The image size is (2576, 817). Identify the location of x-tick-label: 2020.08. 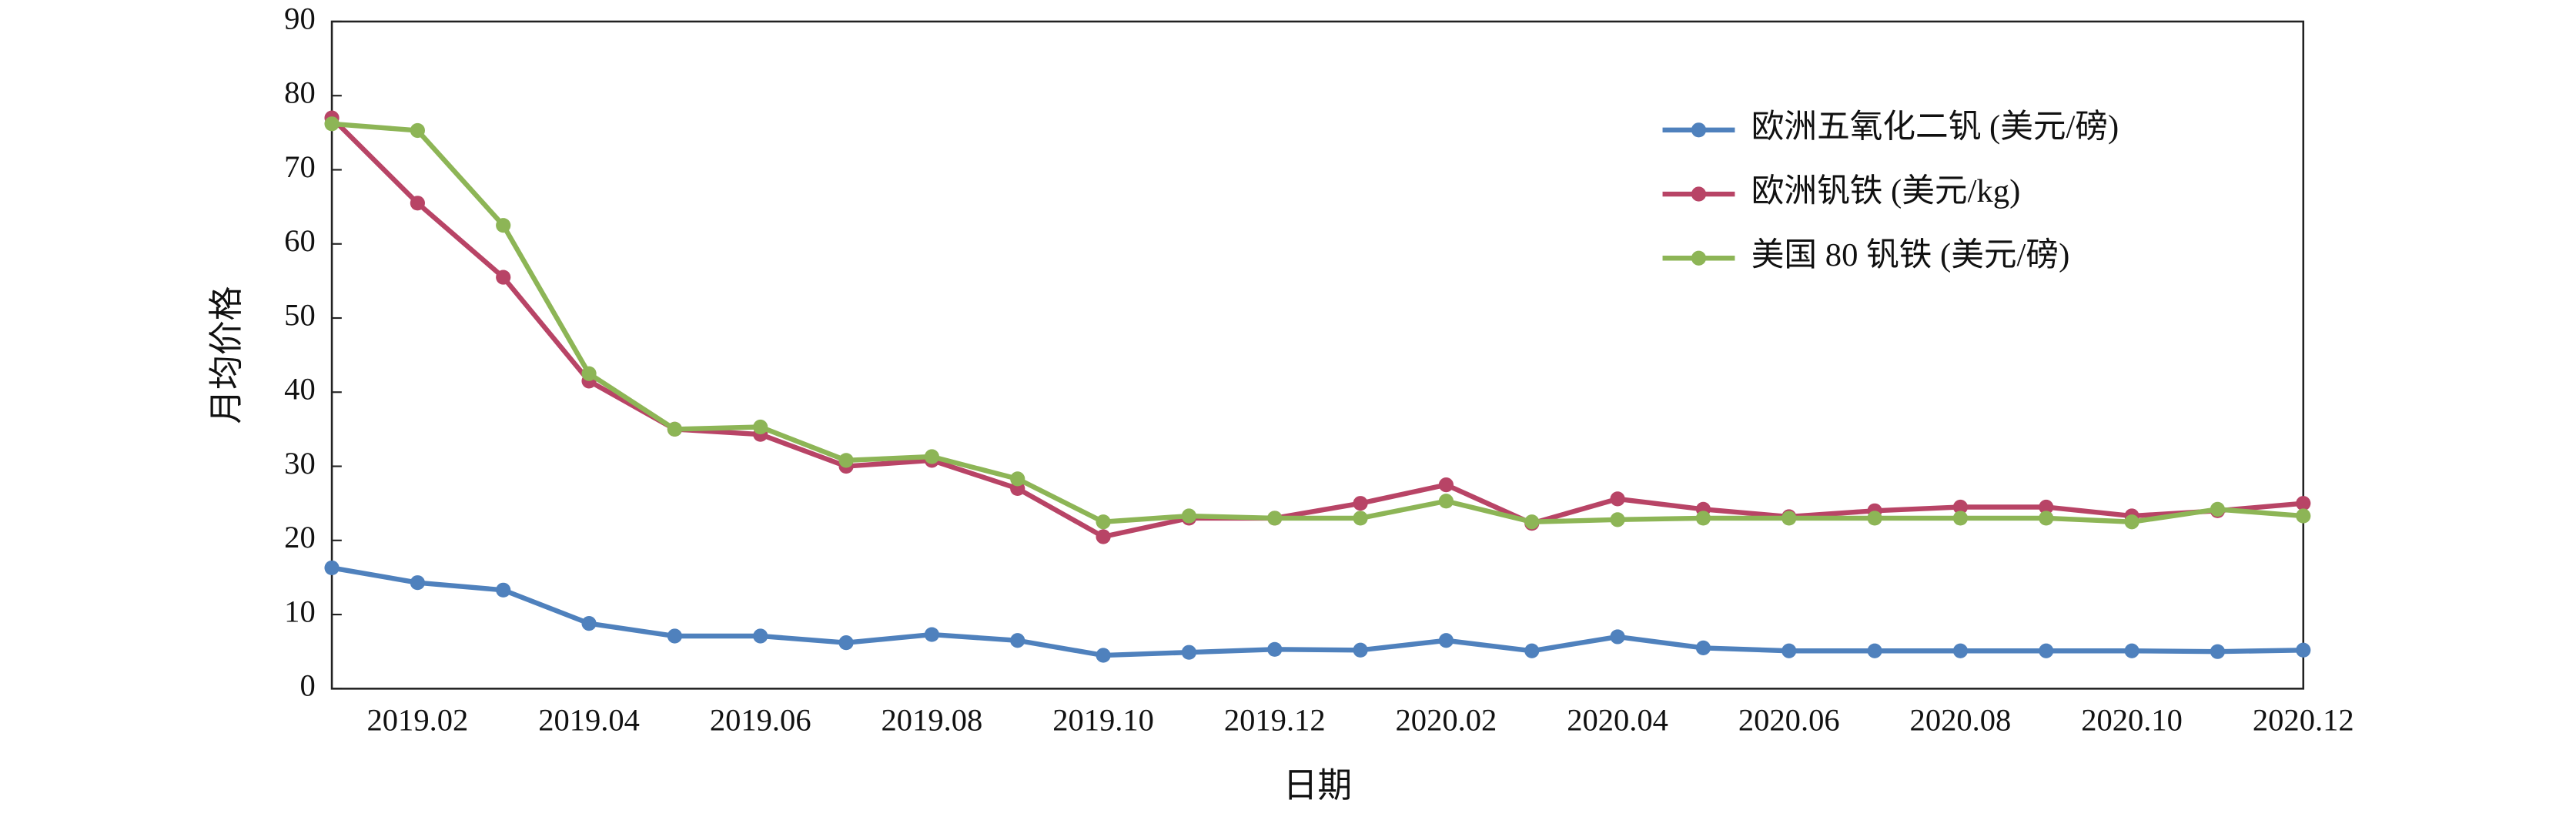
(1961, 719).